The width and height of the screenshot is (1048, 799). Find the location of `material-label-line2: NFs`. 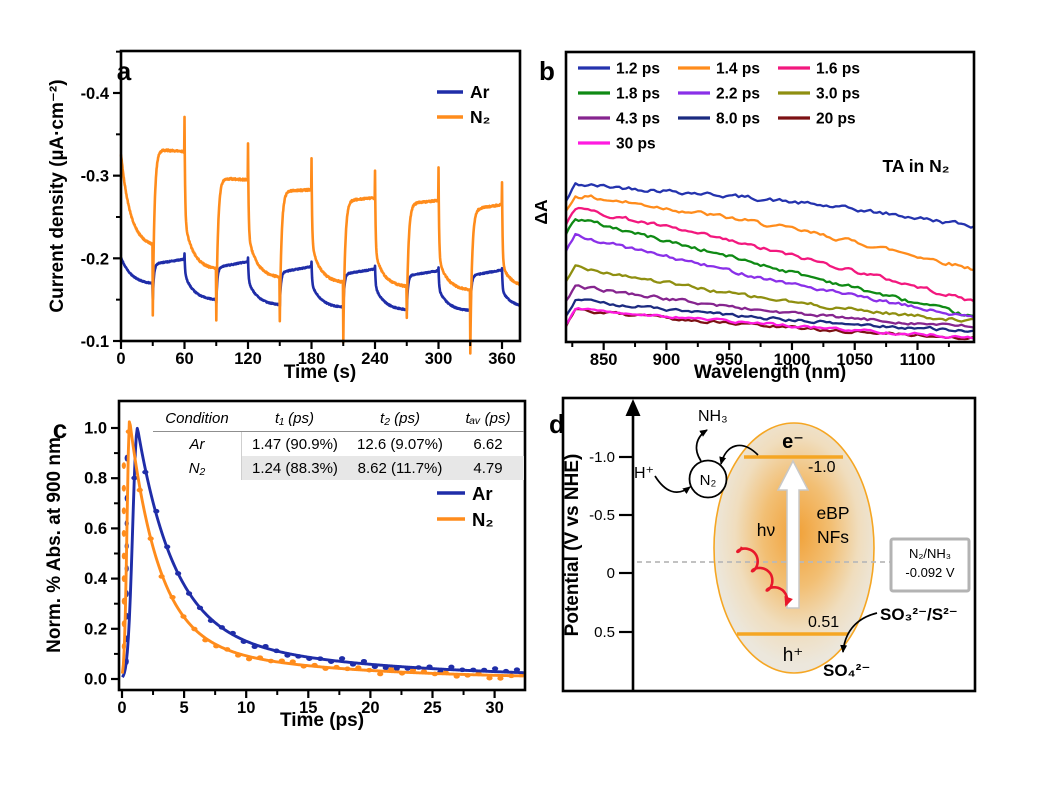

material-label-line2: NFs is located at coordinates (833, 537).